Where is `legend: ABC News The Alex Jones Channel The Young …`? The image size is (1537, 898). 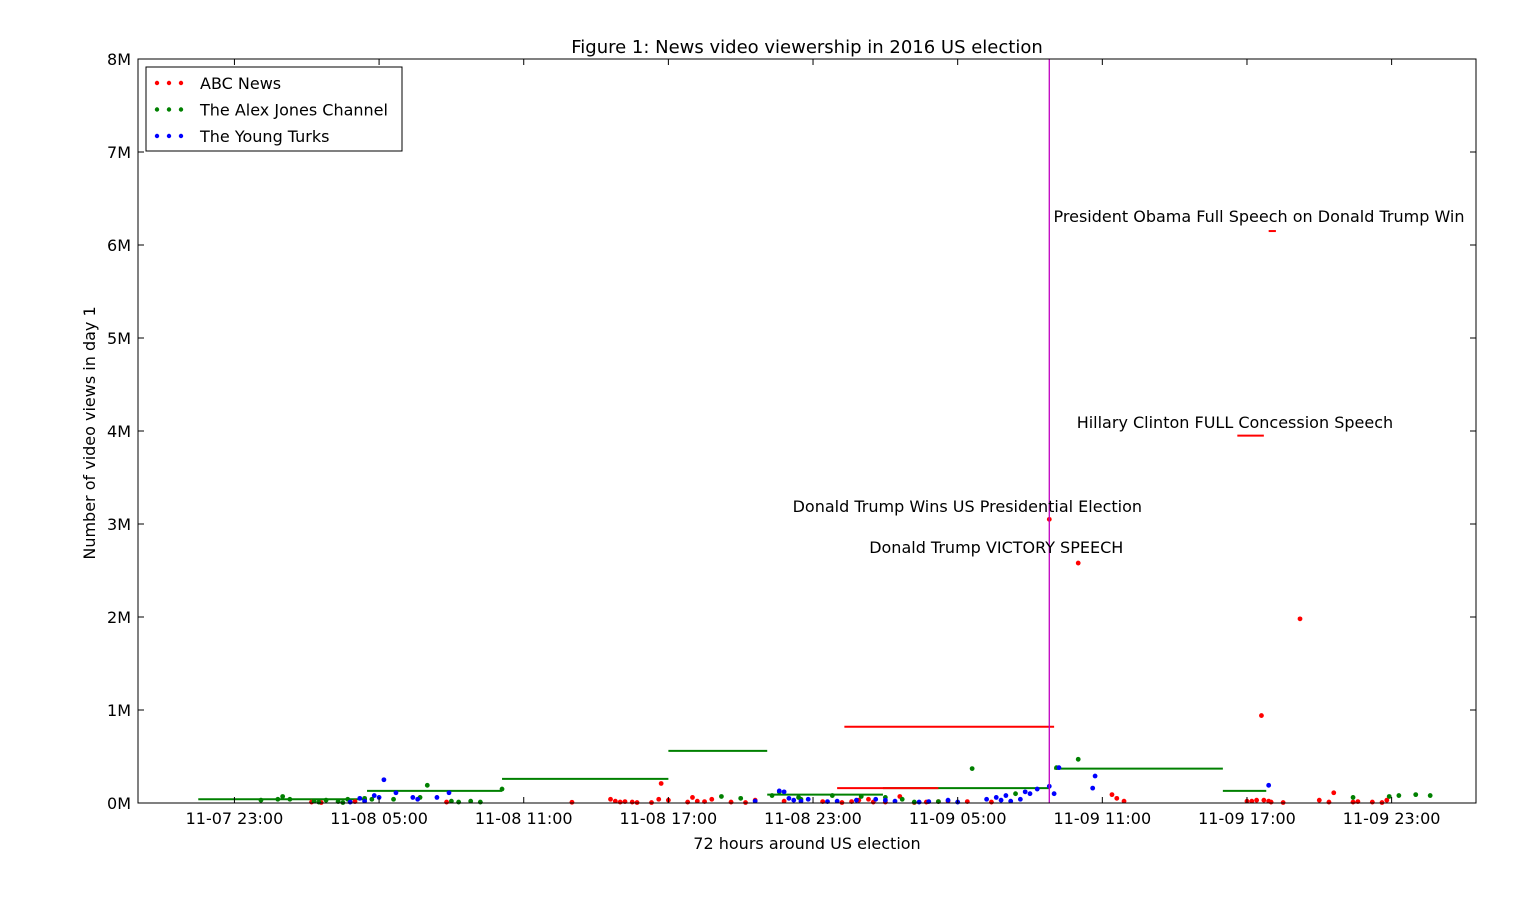 legend: ABC News The Alex Jones Channel The Young … is located at coordinates (274, 109).